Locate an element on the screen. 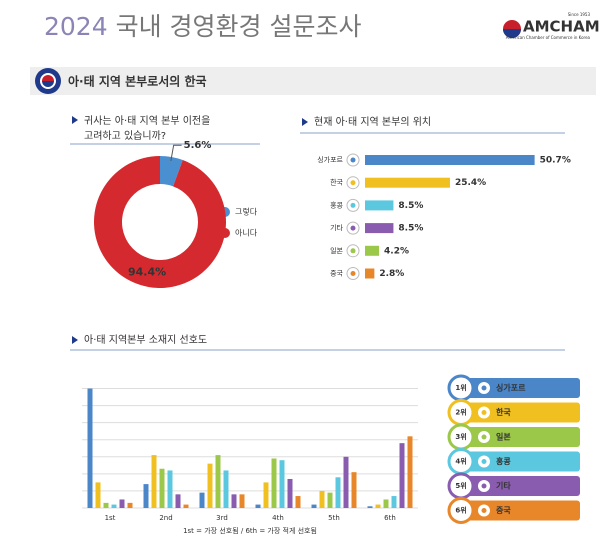  legend-rank: 4위 is located at coordinates (460, 461).